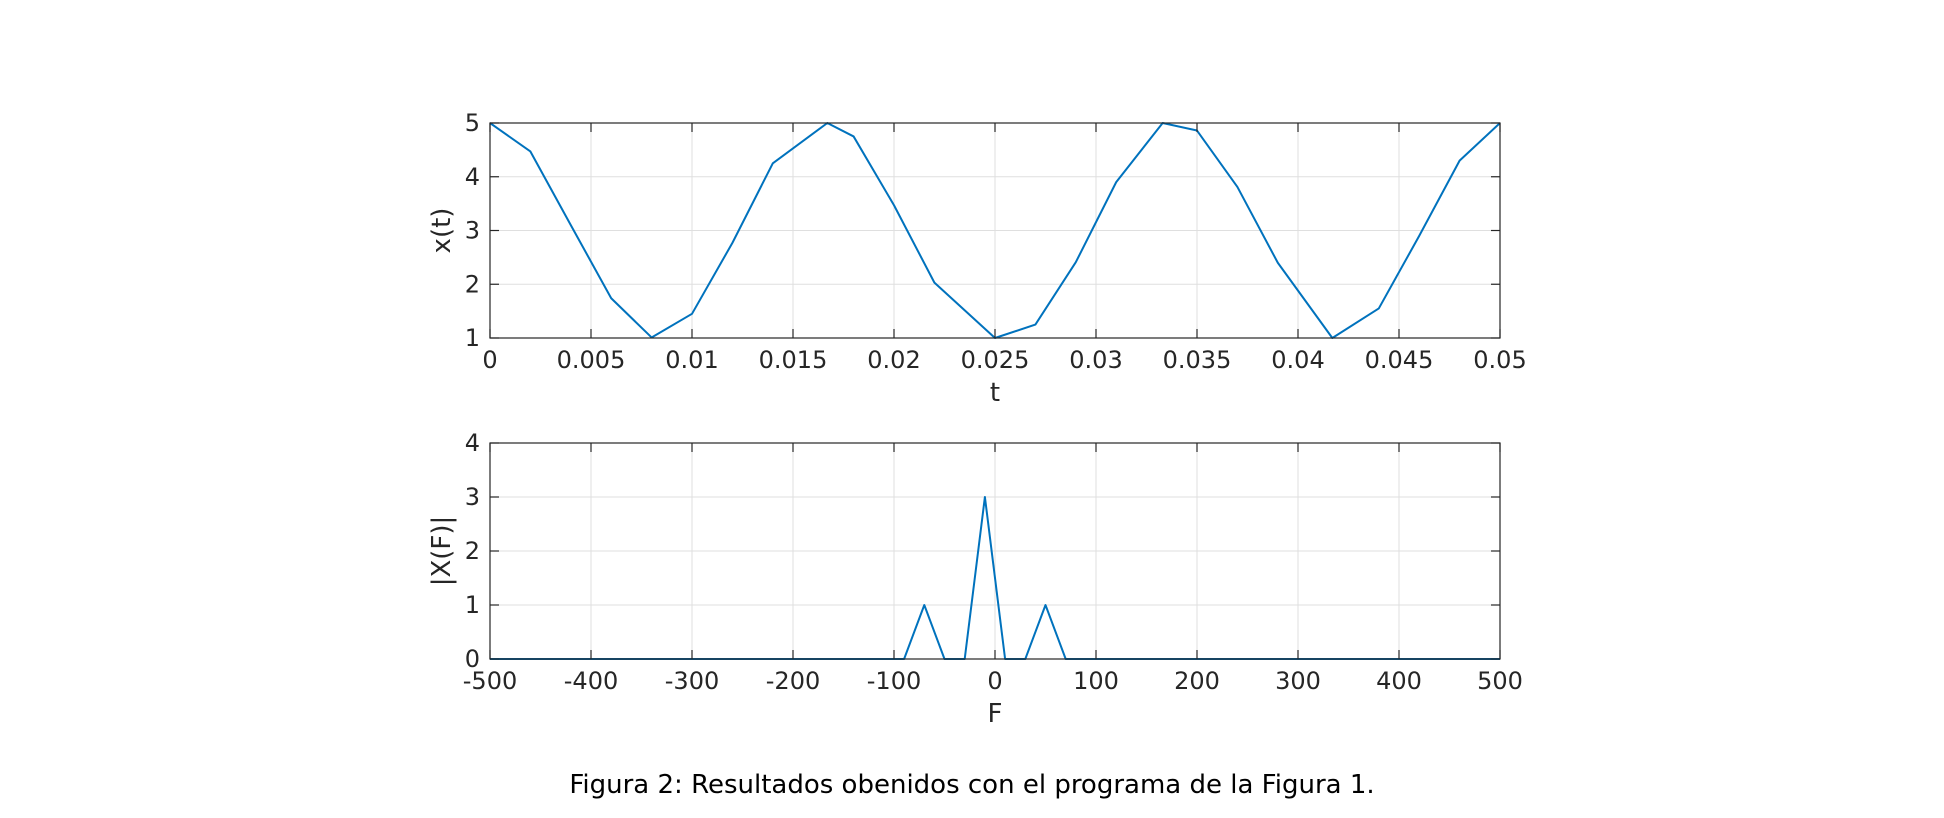 This screenshot has width=1944, height=818. Describe the element at coordinates (1399, 360) in the screenshot. I see `chart1-x-tick-label: 0.045` at that location.